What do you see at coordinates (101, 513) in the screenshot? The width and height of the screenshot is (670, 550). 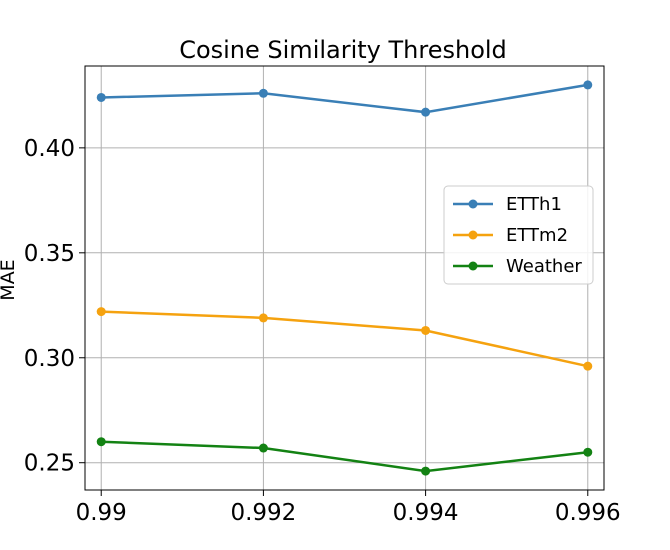 I see `x-tick-label: 0.99` at bounding box center [101, 513].